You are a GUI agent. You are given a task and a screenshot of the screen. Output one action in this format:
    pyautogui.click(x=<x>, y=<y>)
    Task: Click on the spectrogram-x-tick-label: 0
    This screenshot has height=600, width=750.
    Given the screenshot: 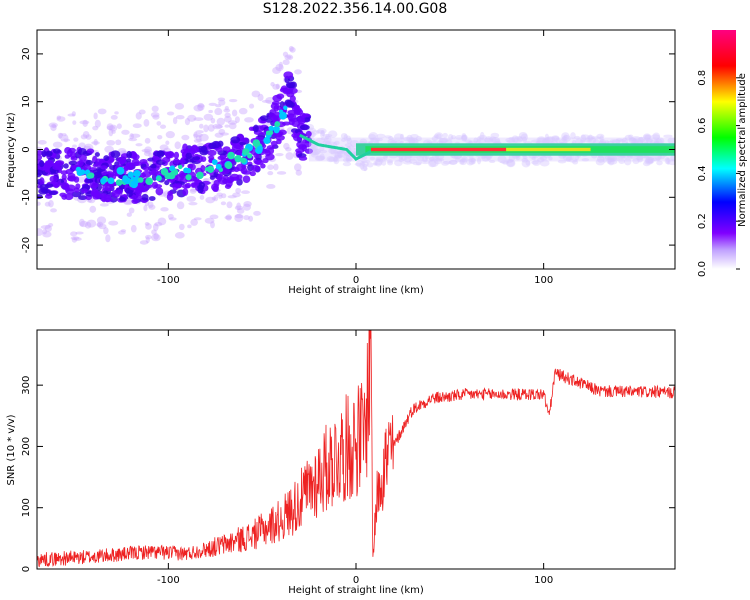 What is the action you would take?
    pyautogui.click(x=356, y=280)
    